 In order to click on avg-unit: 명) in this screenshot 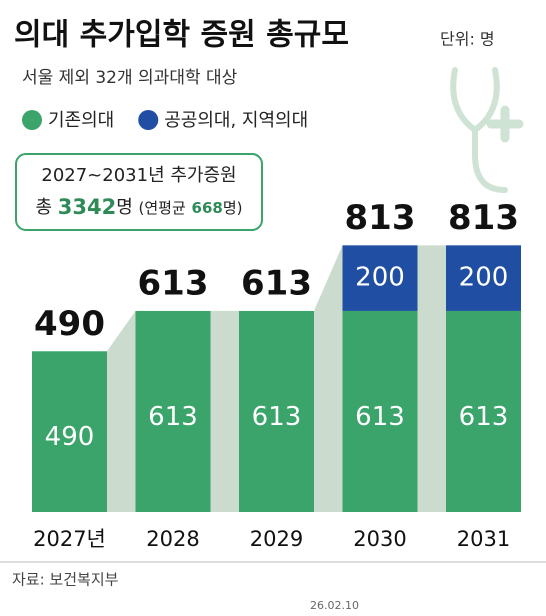, I will do `click(233, 208)`.